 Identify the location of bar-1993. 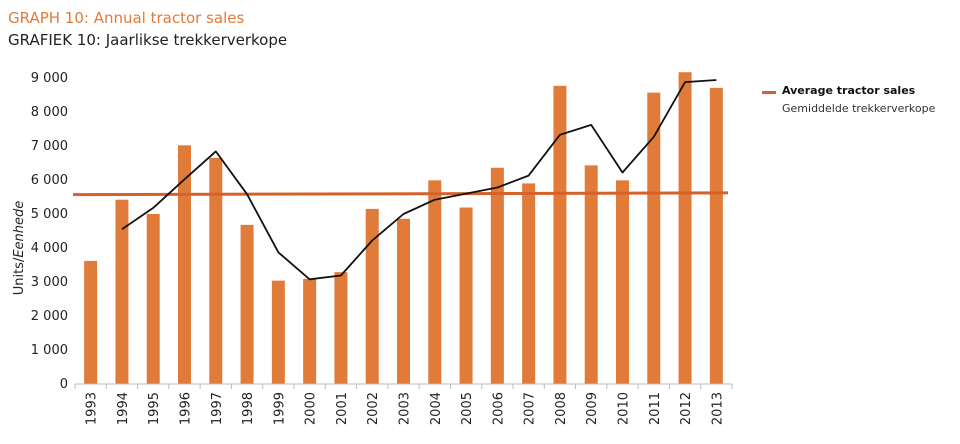
(91, 322).